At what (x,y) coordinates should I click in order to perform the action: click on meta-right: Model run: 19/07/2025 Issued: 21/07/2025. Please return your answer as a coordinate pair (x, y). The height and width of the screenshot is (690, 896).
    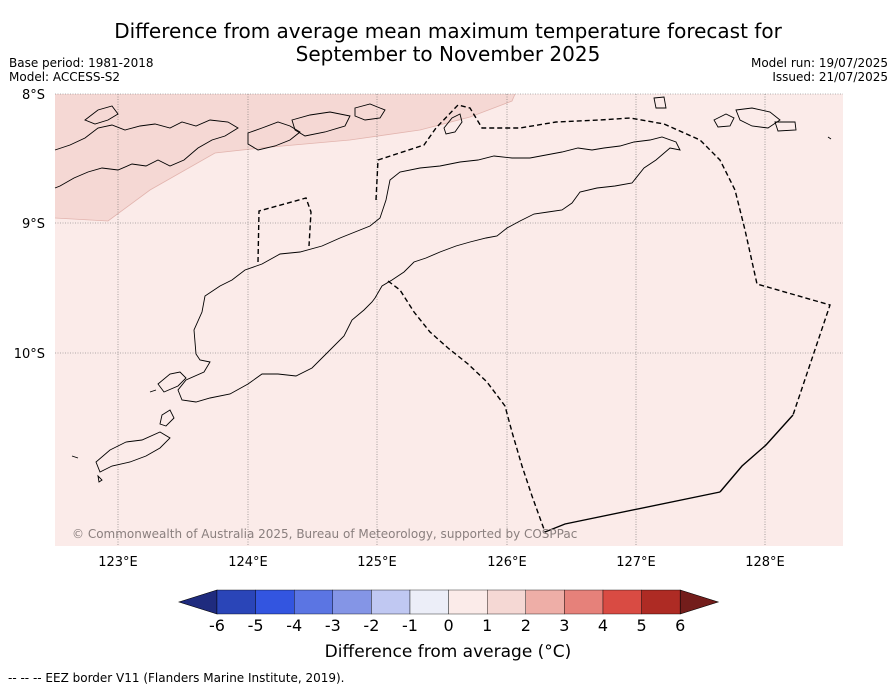
    Looking at the image, I should click on (819, 70).